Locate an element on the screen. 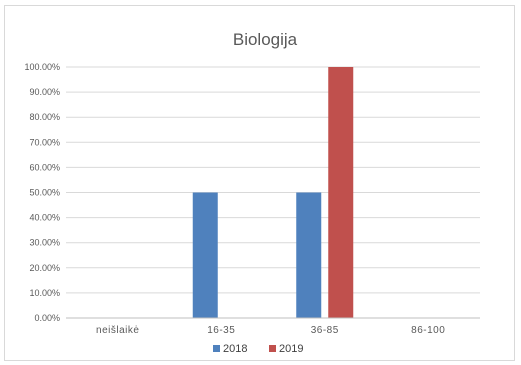 The height and width of the screenshot is (365, 521). y-tick-label: 90.00% is located at coordinates (44, 92).